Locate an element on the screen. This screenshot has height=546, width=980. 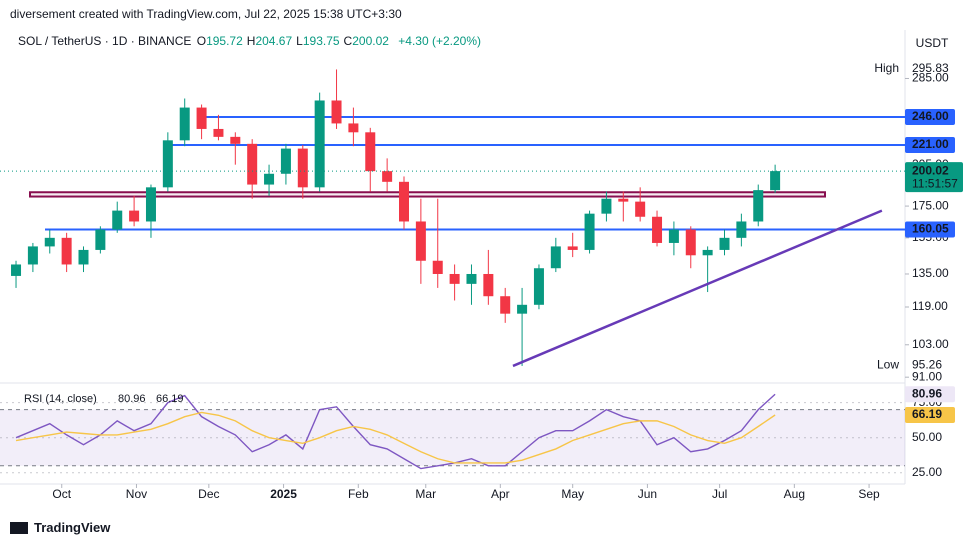
y-tick-label: 175.00 is located at coordinates (930, 205).